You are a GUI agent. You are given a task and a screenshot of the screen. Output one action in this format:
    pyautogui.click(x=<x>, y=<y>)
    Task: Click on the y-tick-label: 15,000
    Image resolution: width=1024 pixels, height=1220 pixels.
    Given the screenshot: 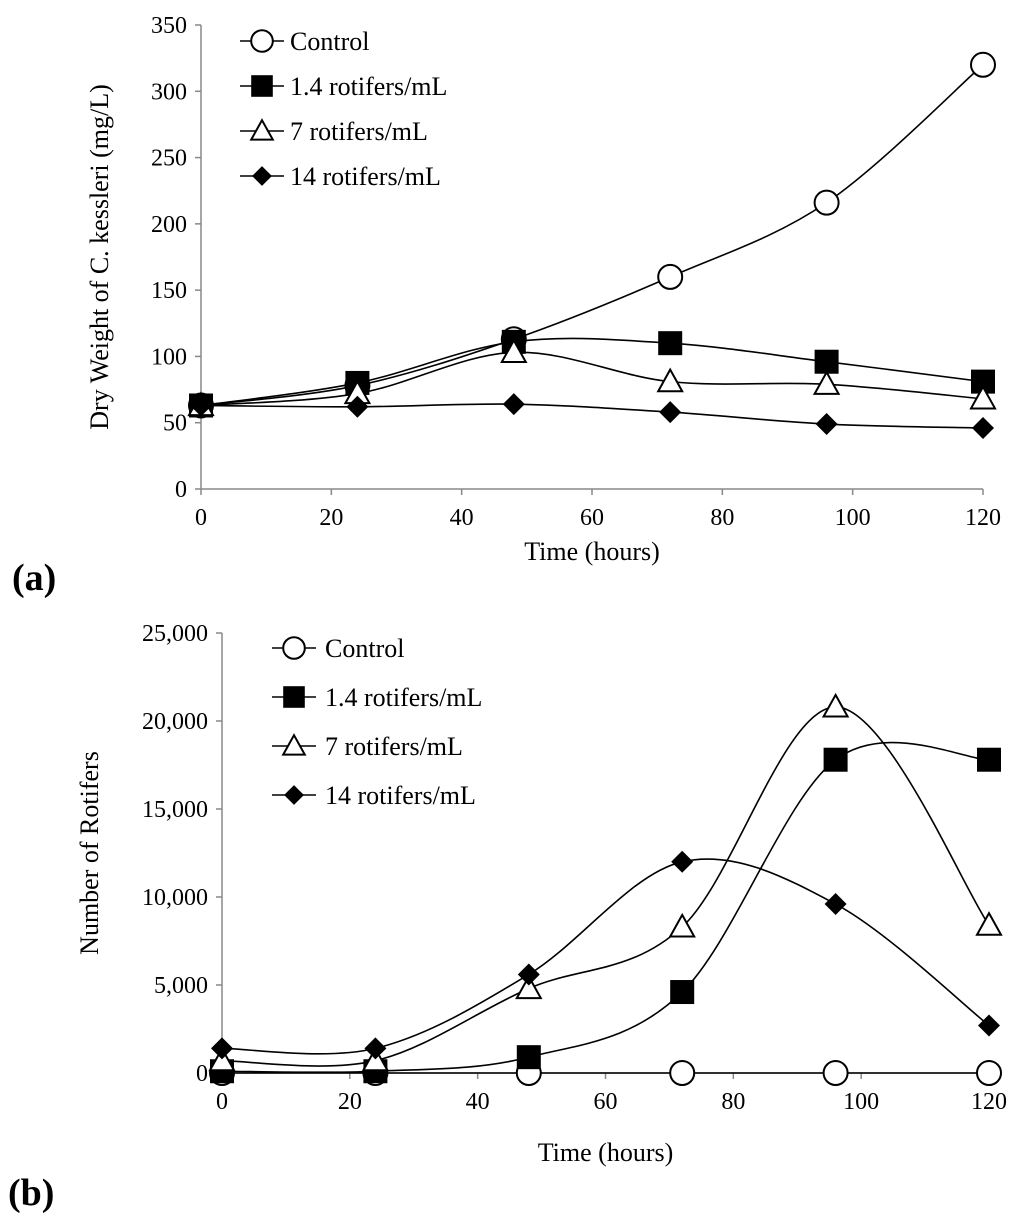 What is the action you would take?
    pyautogui.click(x=175, y=810)
    